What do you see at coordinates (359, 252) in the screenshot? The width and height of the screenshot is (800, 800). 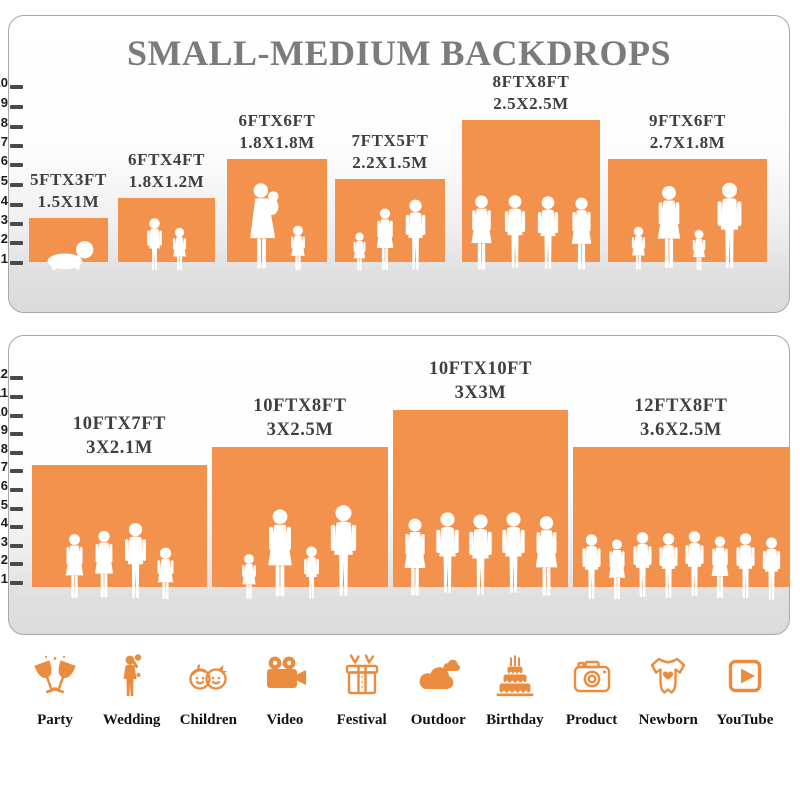 I see `toddler-silhouette` at bounding box center [359, 252].